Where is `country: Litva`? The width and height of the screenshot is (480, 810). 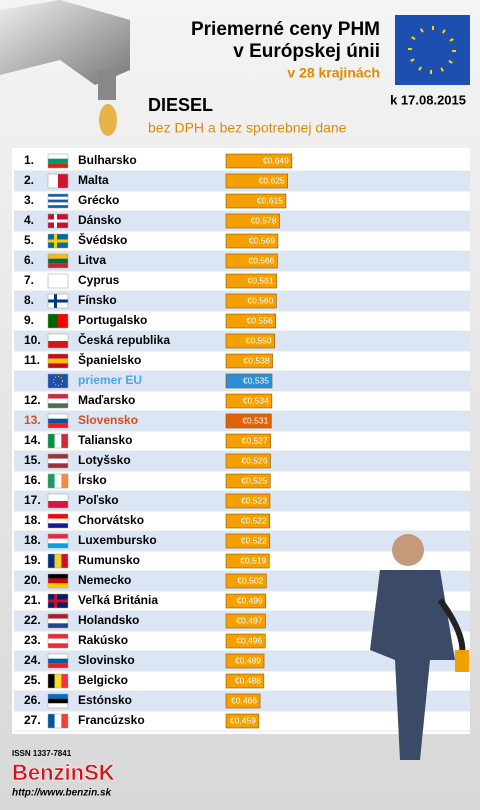 country: Litva is located at coordinates (92, 260).